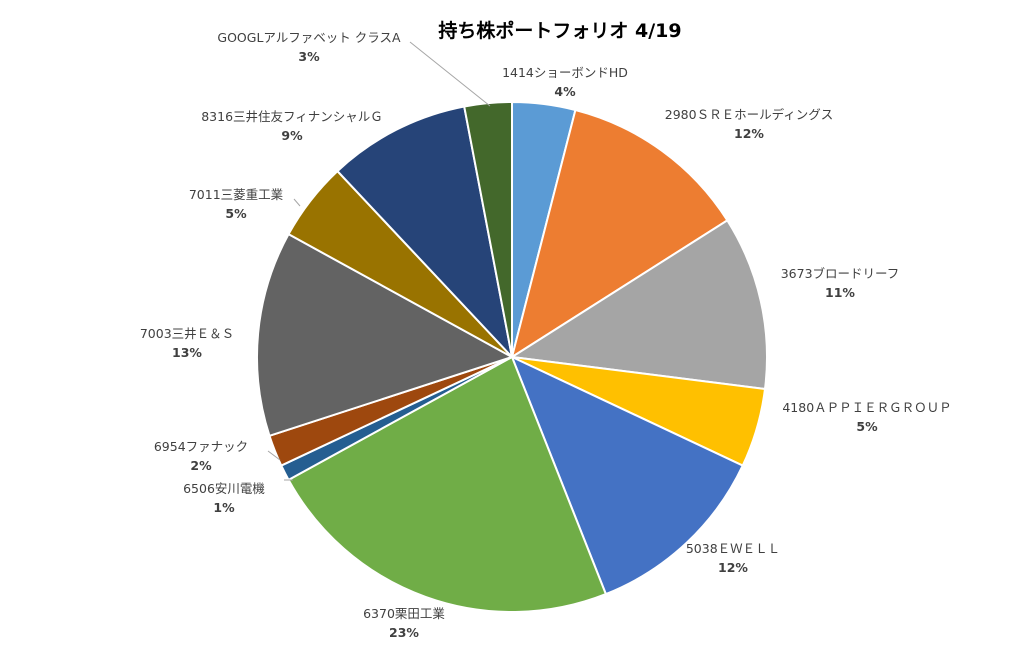 This screenshot has height=670, width=1024. Describe the element at coordinates (866, 407) in the screenshot. I see `slice-name: 4180ＡＰＰＩＥＲＧＲＯＵＰ` at that location.